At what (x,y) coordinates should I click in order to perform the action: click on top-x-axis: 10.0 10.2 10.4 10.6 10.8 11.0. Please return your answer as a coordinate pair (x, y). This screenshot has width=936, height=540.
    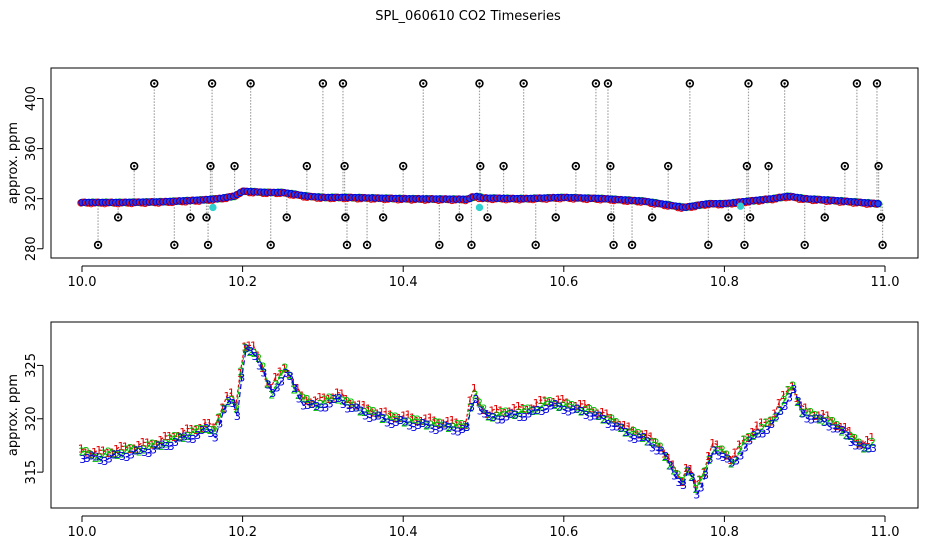
    Looking at the image, I should click on (483, 277).